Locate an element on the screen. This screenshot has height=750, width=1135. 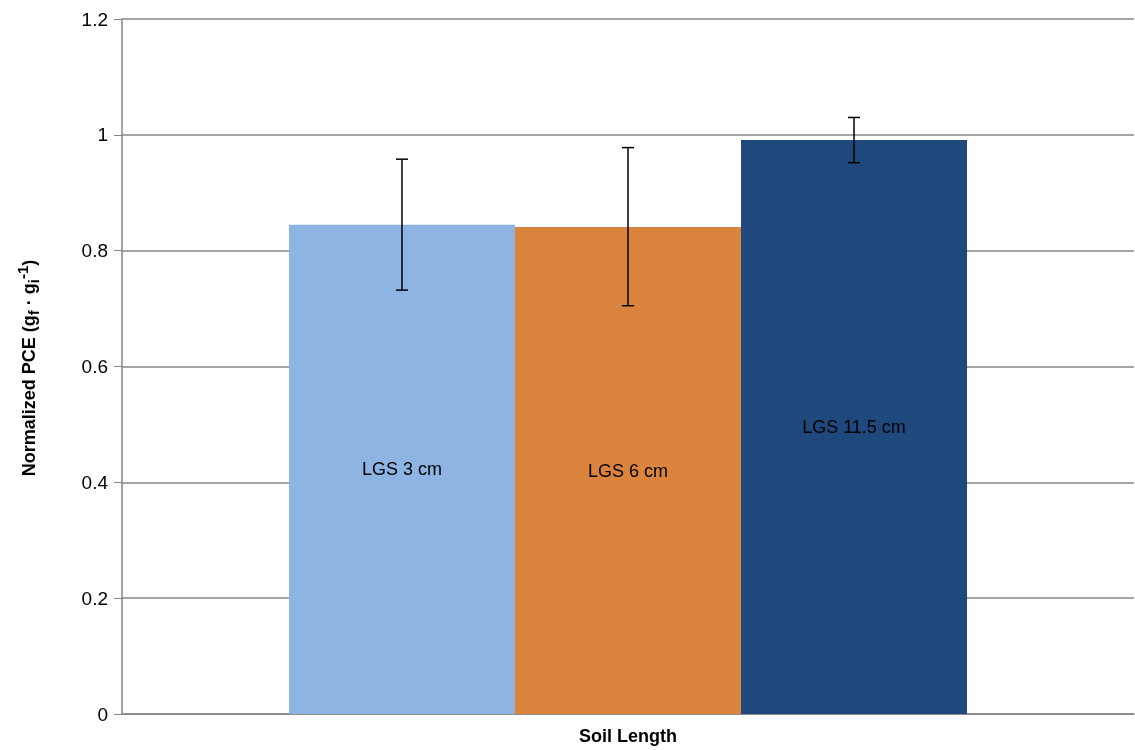
series-label: LGS 3 cm is located at coordinates (401, 469).